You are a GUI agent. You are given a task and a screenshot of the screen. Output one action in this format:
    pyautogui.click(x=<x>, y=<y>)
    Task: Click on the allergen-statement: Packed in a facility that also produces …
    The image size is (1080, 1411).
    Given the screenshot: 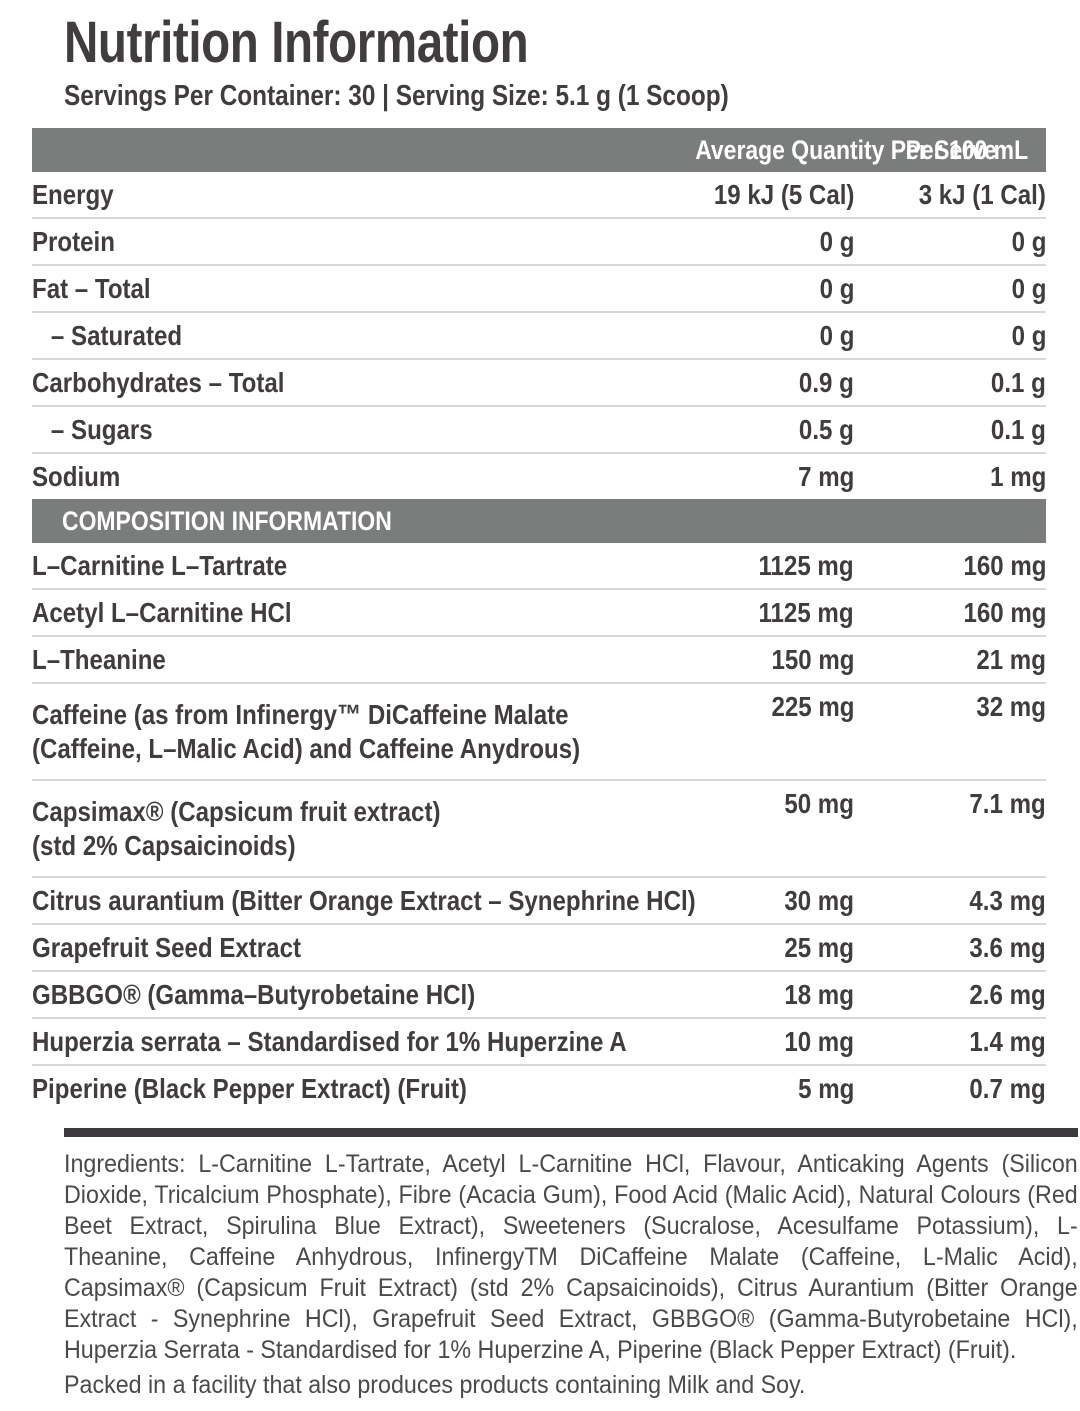 What is the action you would take?
    pyautogui.click(x=435, y=1385)
    